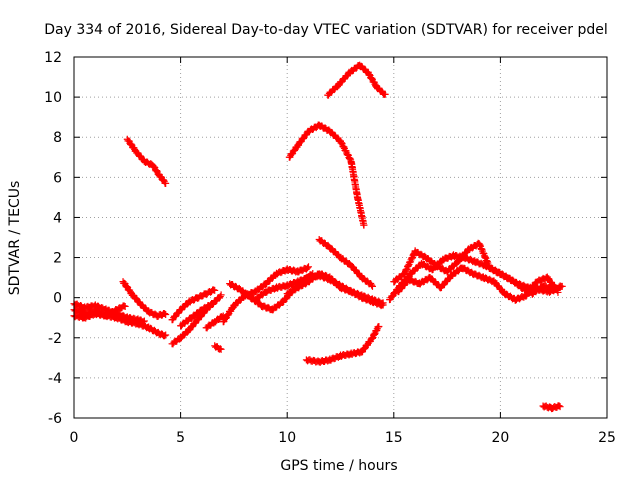  Describe the element at coordinates (345, 263) in the screenshot. I see `series-s15` at that location.